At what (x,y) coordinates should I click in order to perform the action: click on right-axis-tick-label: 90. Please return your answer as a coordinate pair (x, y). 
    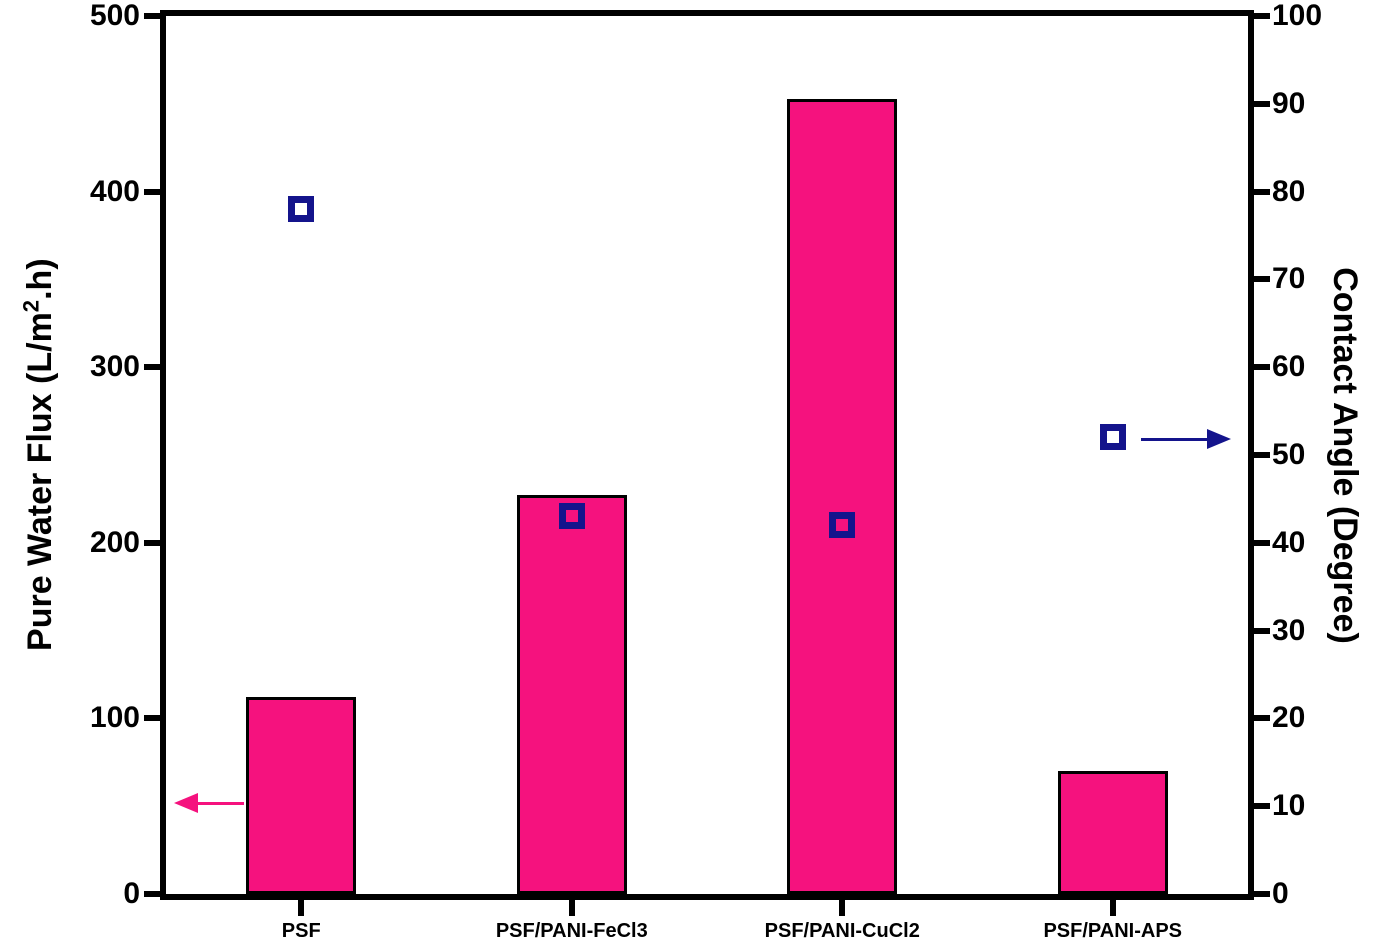
    Looking at the image, I should click on (1289, 103).